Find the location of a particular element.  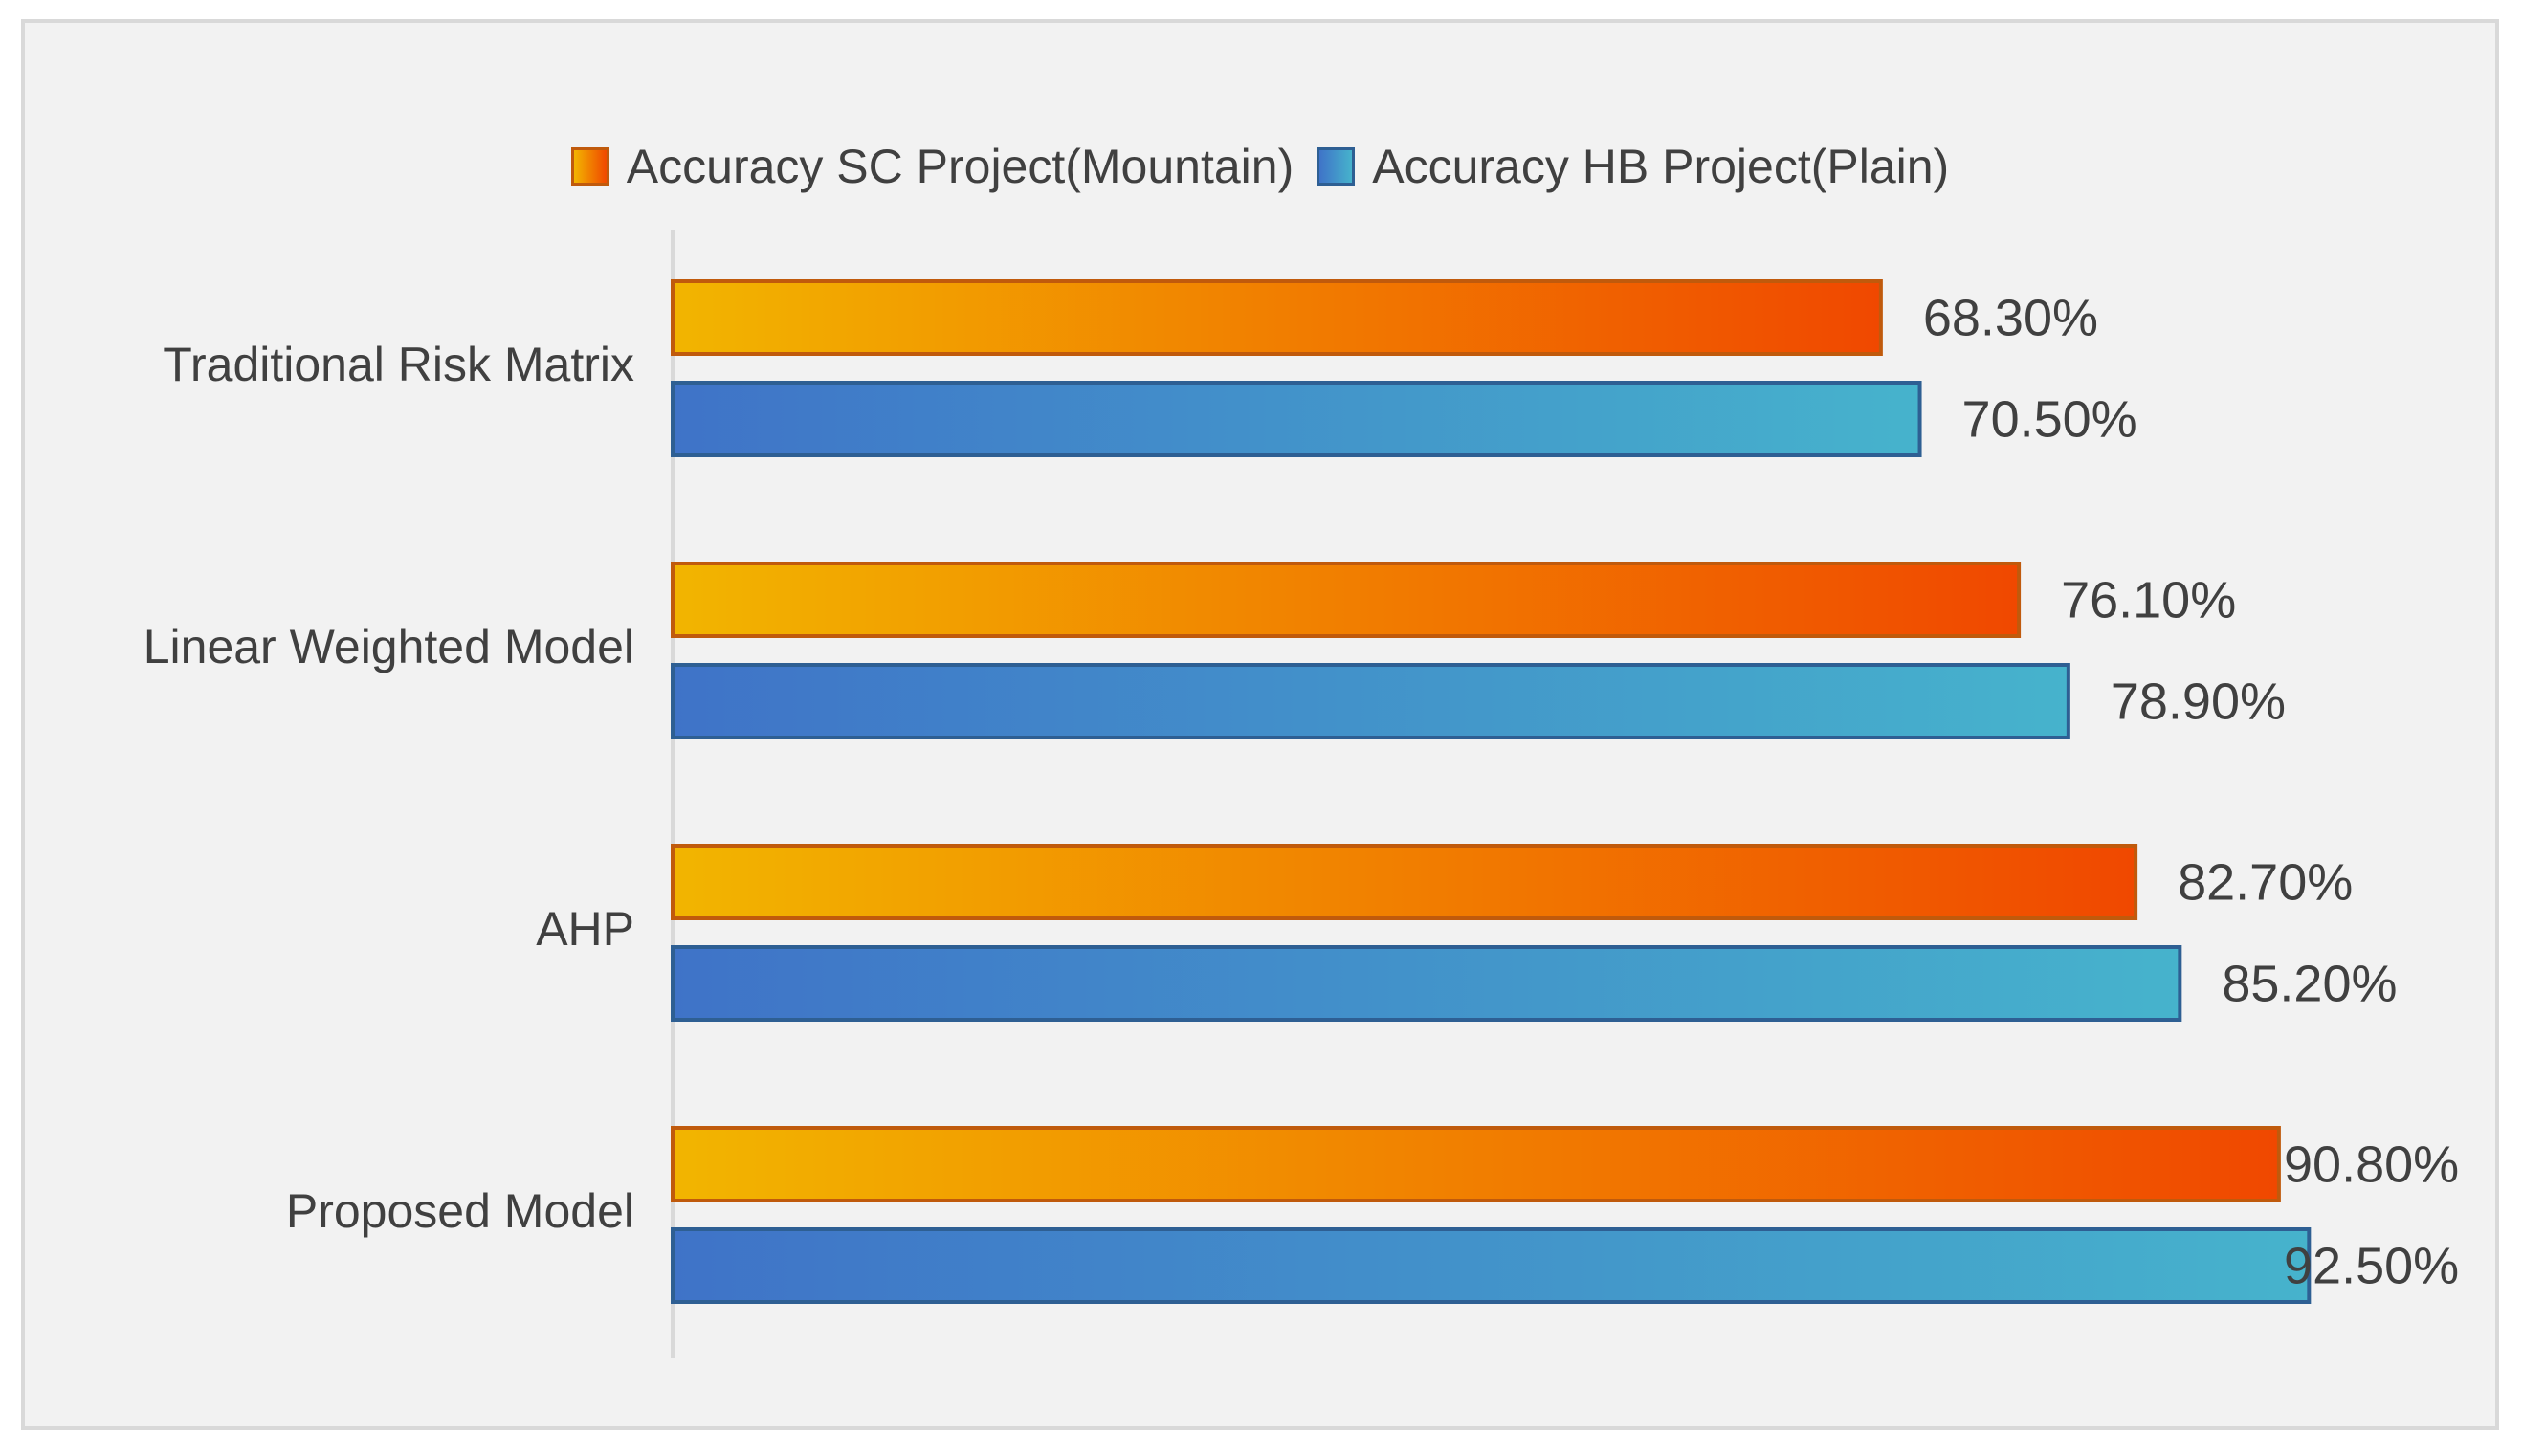

category-label: Linear Weighted Model is located at coordinates (389, 646).